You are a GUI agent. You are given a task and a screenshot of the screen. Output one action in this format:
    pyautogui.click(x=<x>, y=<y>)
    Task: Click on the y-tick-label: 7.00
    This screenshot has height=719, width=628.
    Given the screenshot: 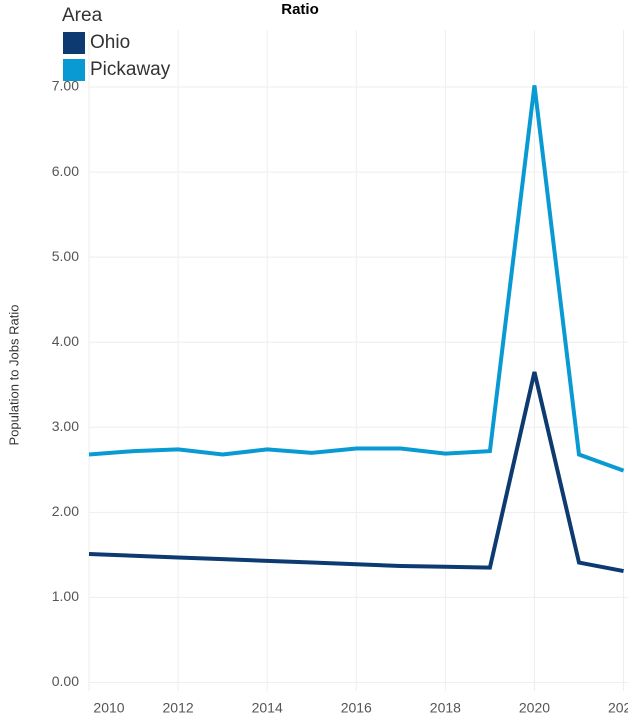 What is the action you would take?
    pyautogui.click(x=65, y=86)
    